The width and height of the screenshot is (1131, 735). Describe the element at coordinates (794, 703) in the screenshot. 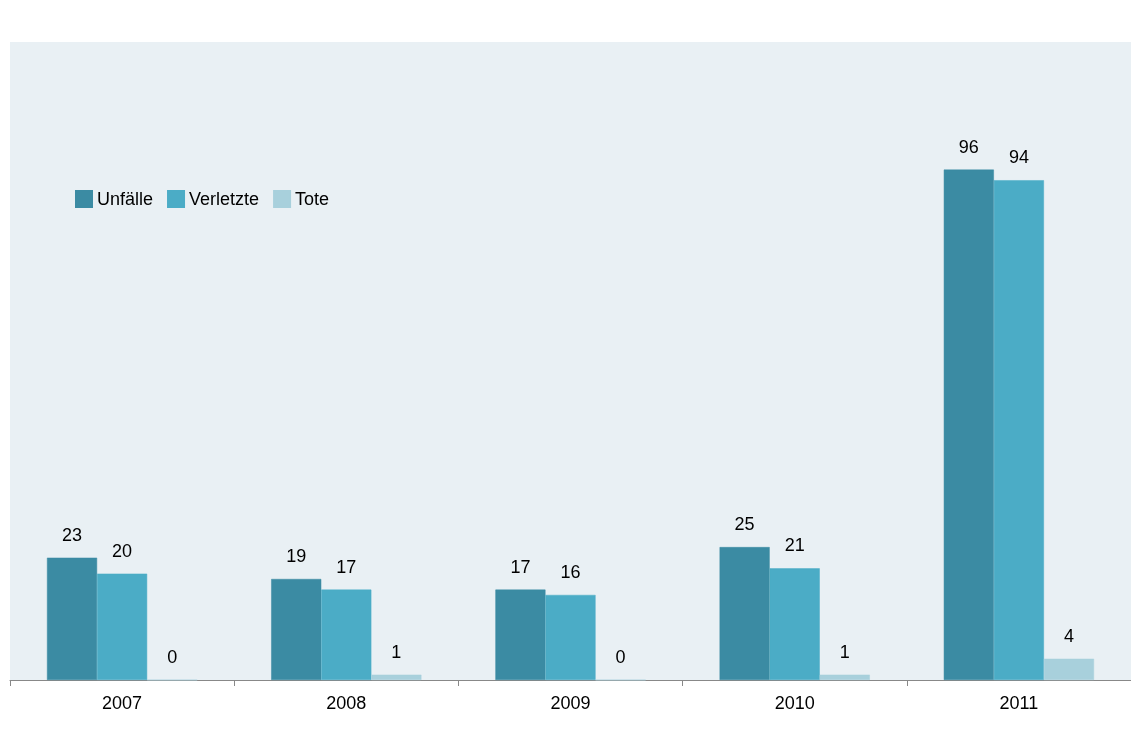

I see `x-tick-label: 2010` at that location.